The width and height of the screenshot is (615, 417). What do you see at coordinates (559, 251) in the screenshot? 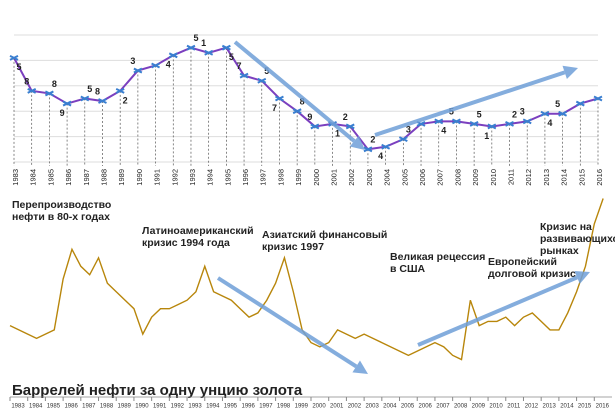
I see `annotation: рынках` at bounding box center [559, 251].